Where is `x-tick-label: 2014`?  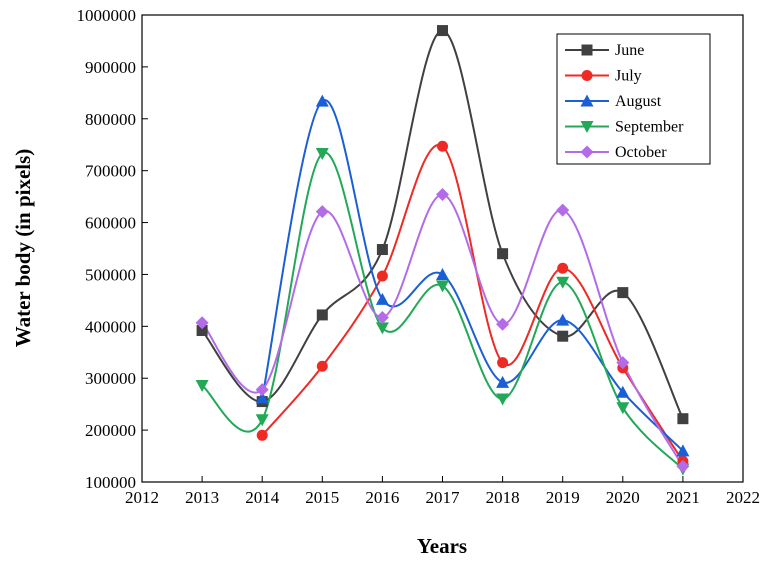
x-tick-label: 2014 is located at coordinates (262, 497).